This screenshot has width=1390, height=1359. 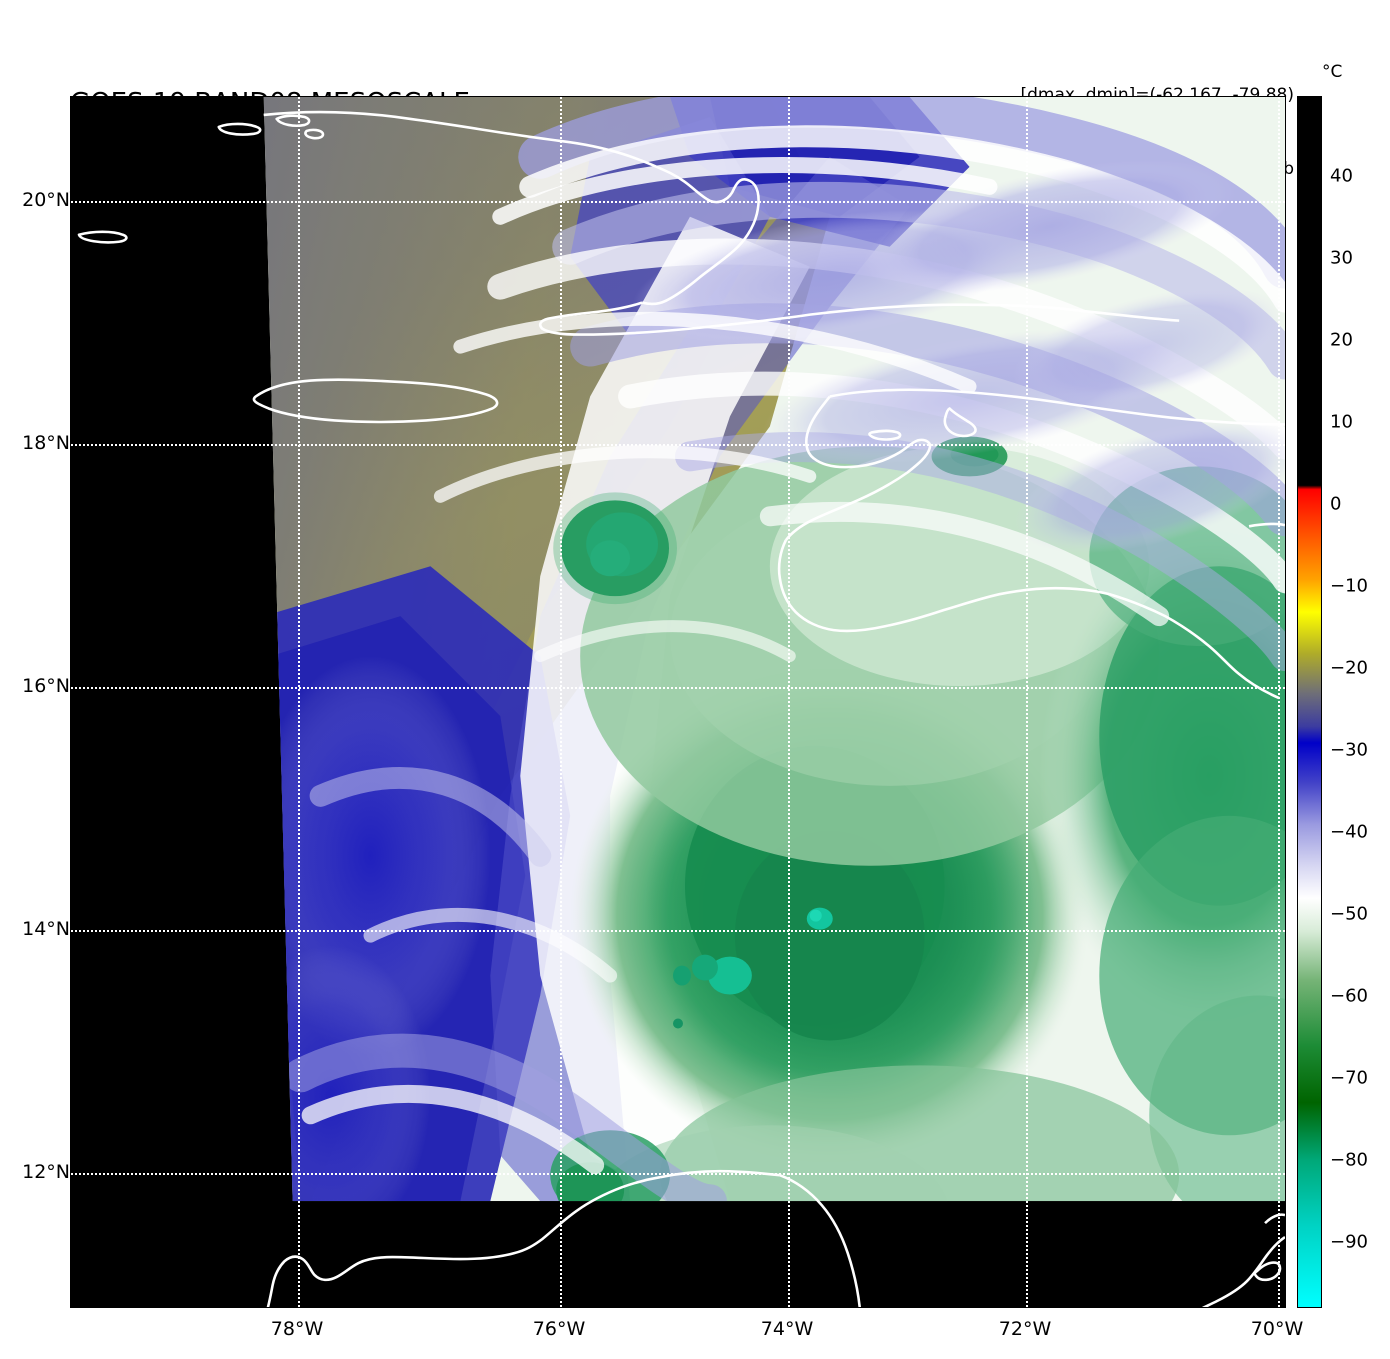 I want to click on lat-label-16n: 16°N, so click(x=46, y=686).